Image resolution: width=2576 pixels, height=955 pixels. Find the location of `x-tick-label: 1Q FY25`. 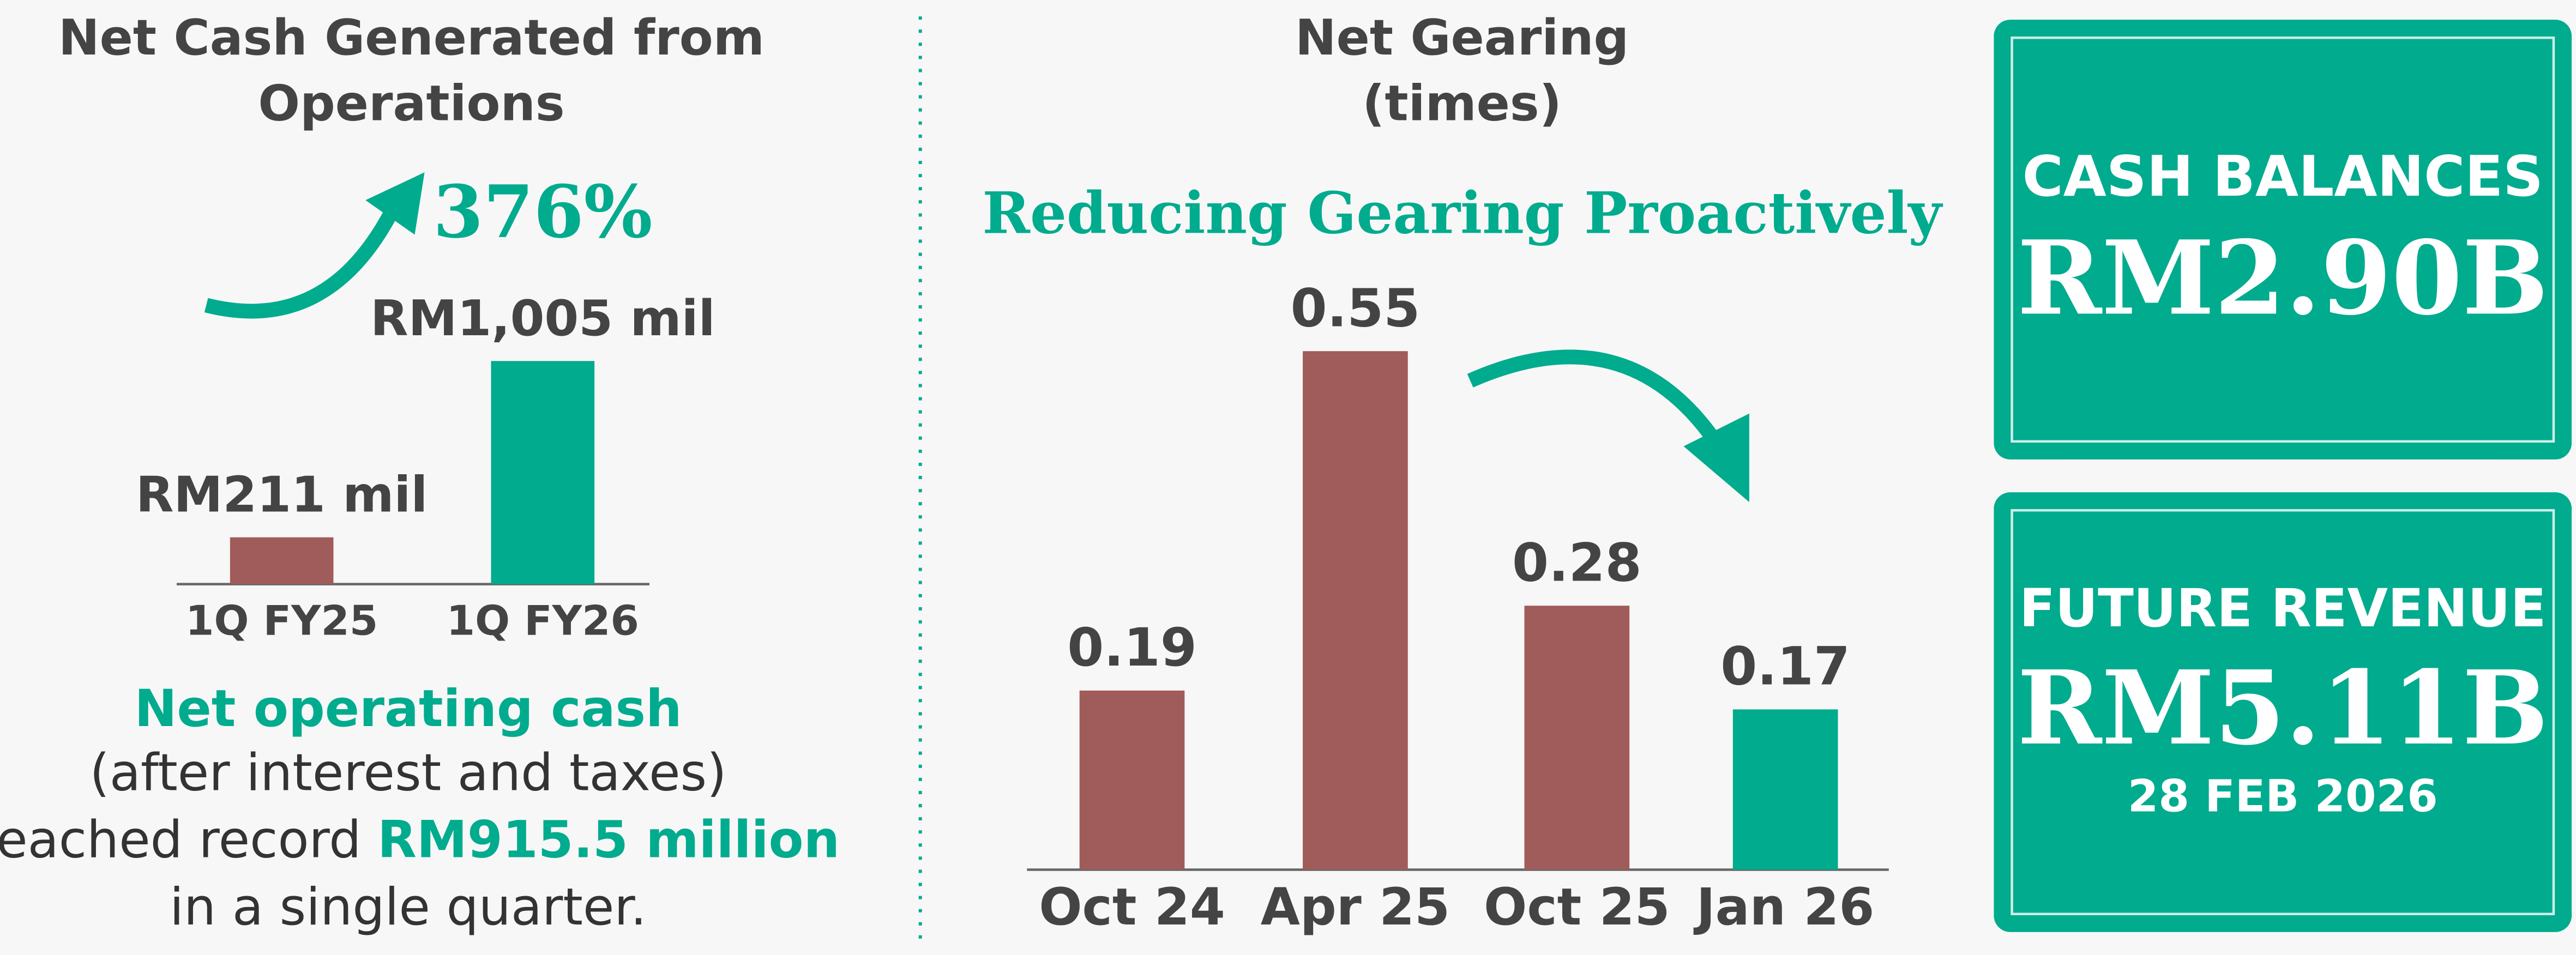

x-tick-label: 1Q FY25 is located at coordinates (281, 620).